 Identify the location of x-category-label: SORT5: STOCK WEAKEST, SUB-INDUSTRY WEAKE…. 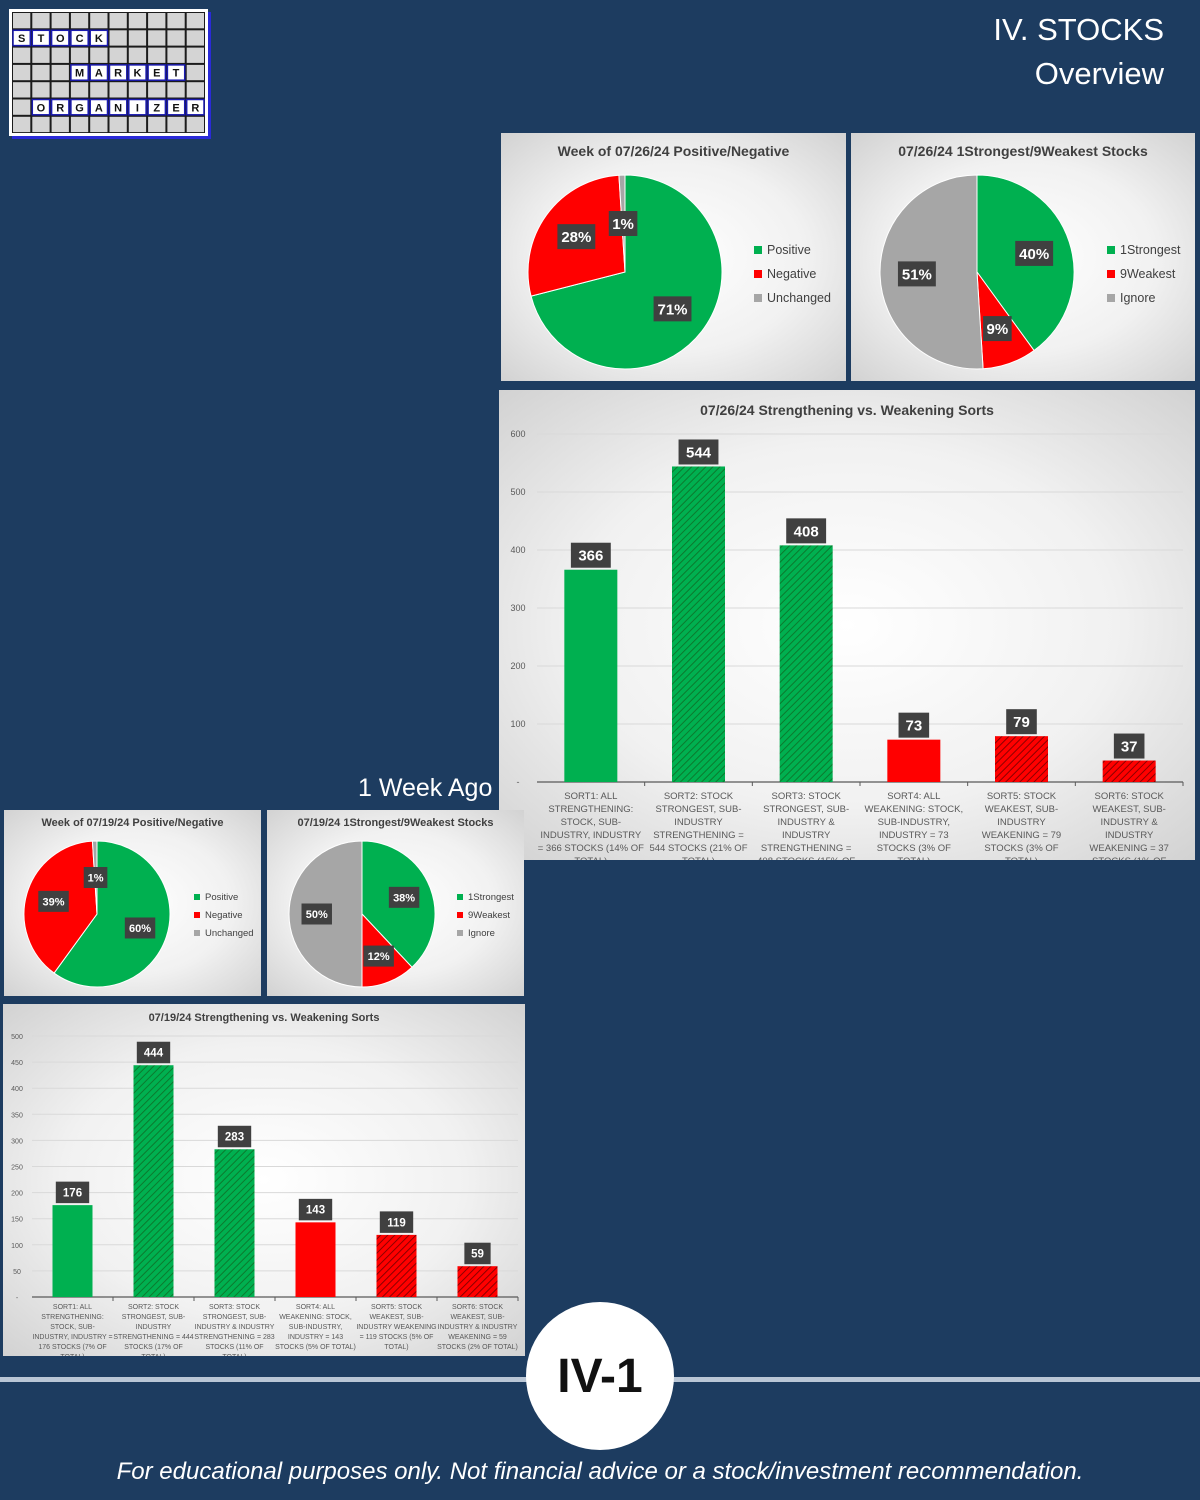
(396, 1327).